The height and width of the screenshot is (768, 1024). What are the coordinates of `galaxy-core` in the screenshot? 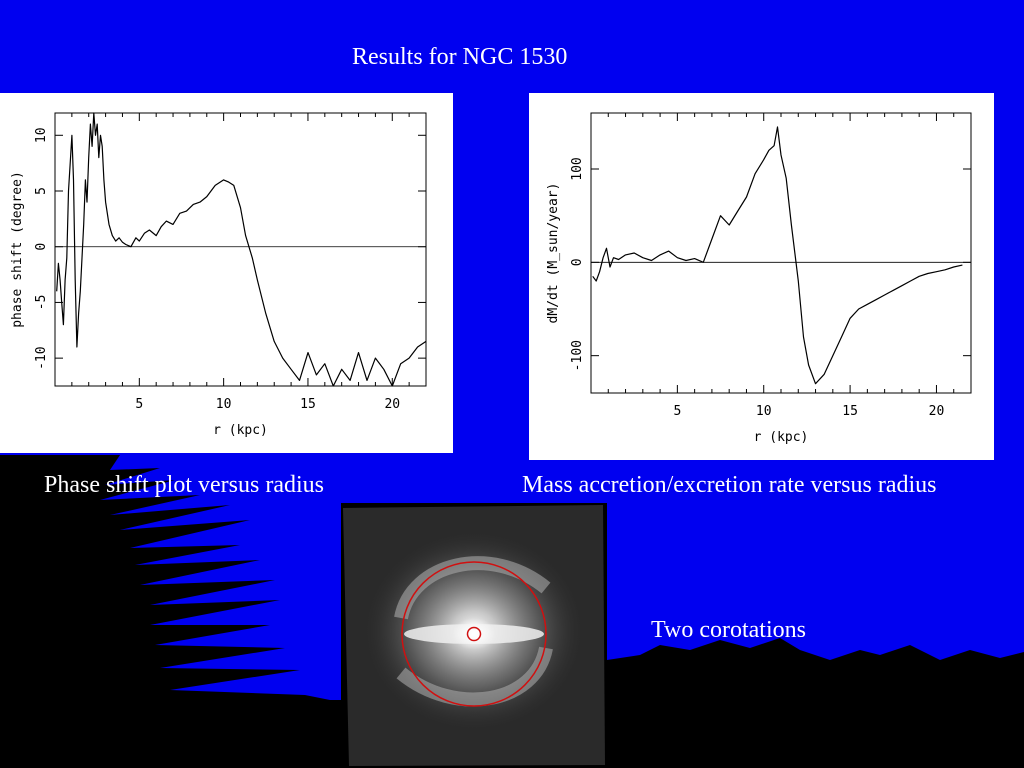 It's located at (474, 634).